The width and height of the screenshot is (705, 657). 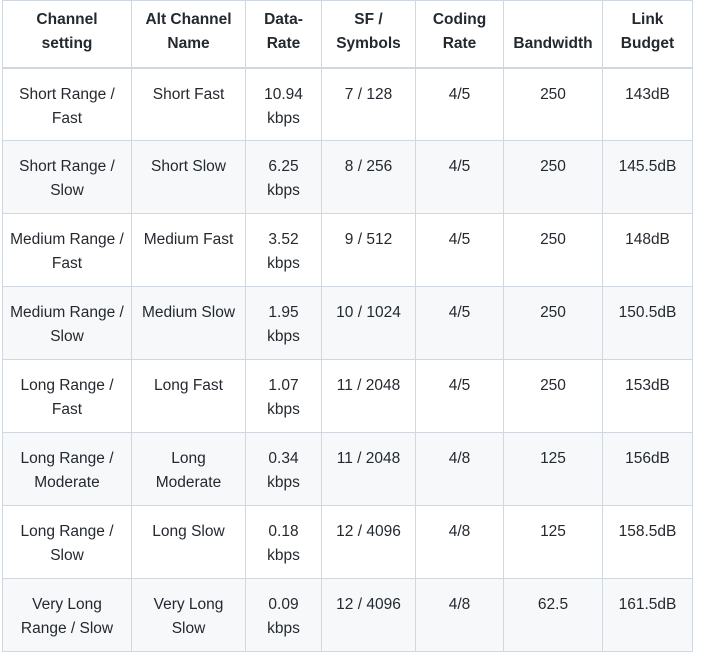 What do you see at coordinates (283, 615) in the screenshot?
I see `cell-data-rate: 0.09 kbps` at bounding box center [283, 615].